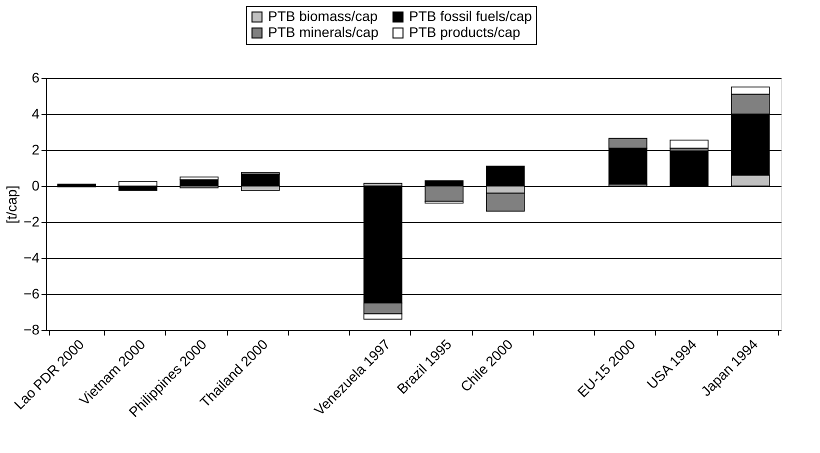 This screenshot has width=820, height=453. What do you see at coordinates (36, 114) in the screenshot?
I see `y-tick-label: 4` at bounding box center [36, 114].